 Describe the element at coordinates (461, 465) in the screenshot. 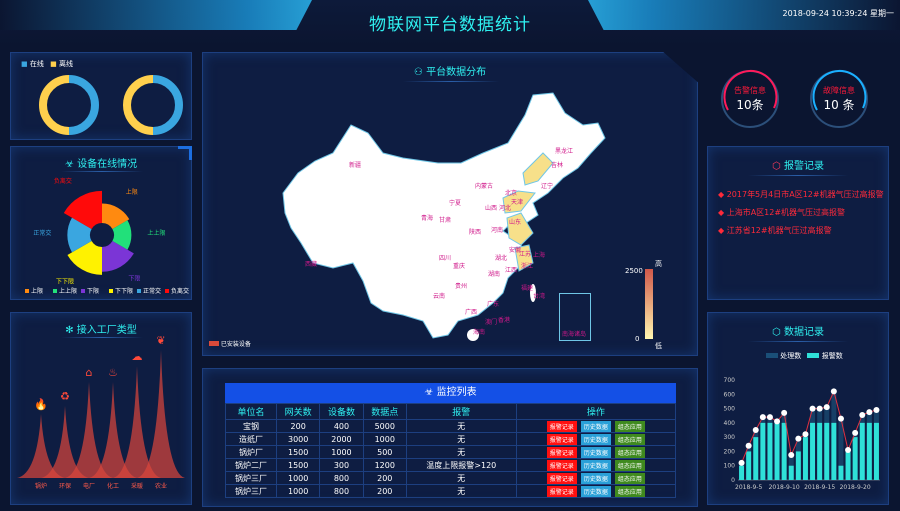

I see `table-cell: 温度上限报警>120` at that location.